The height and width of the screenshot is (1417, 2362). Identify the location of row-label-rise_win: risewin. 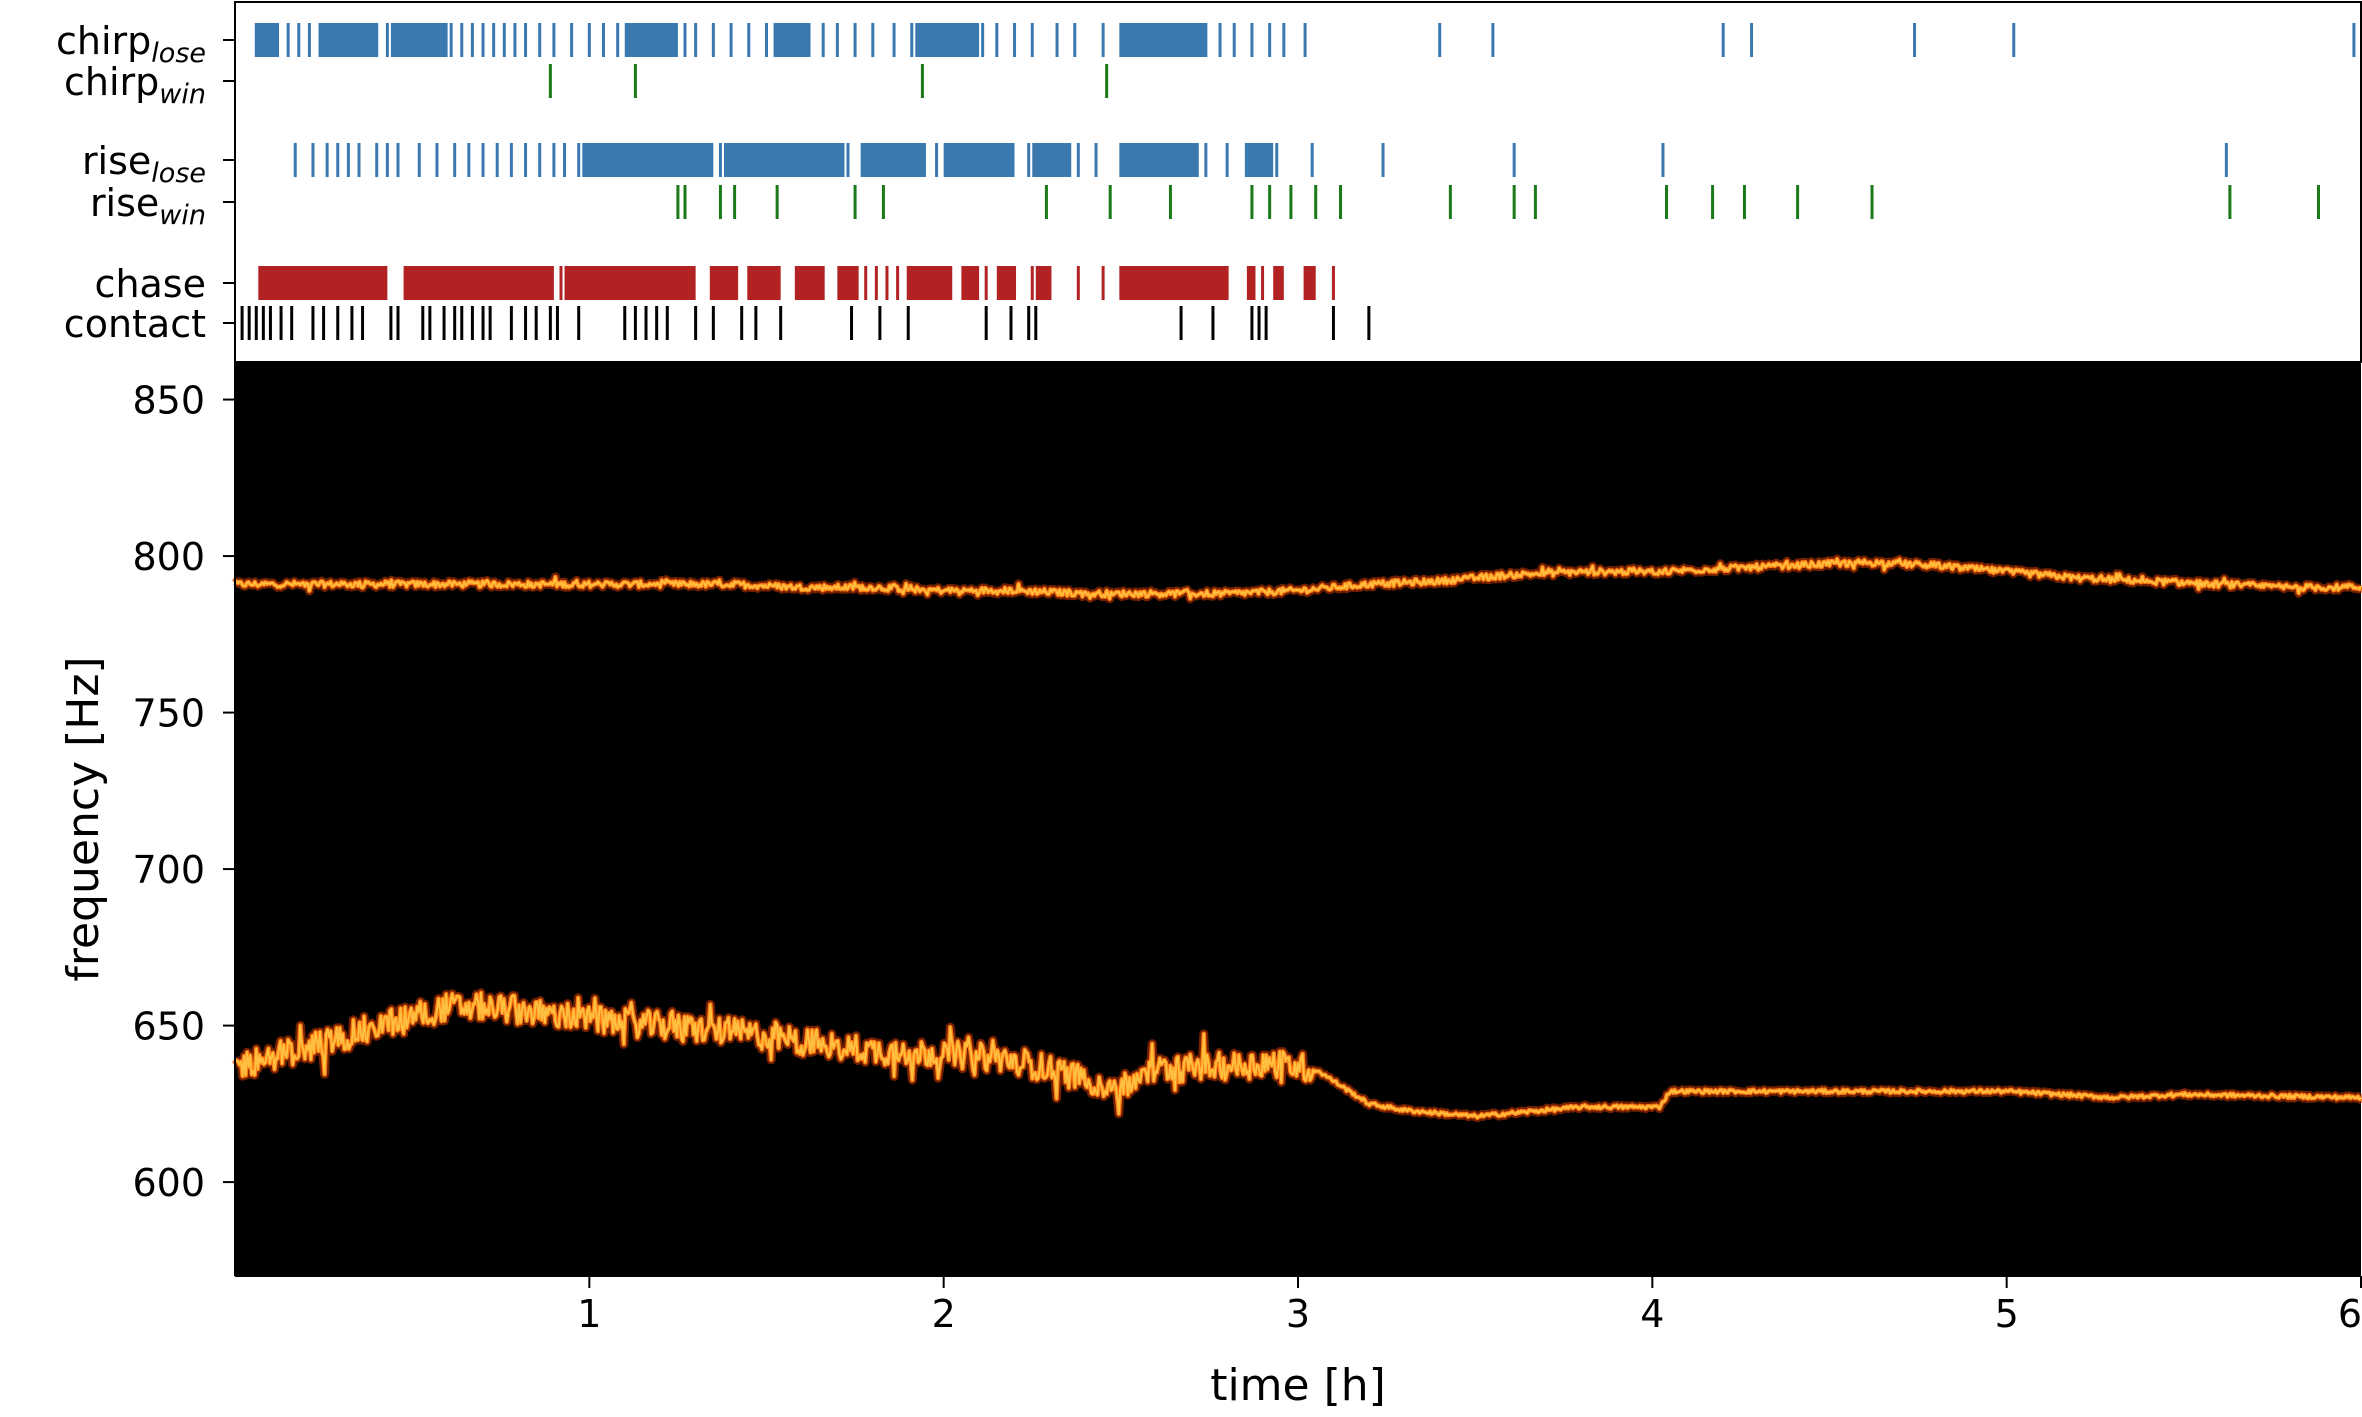
(148, 206).